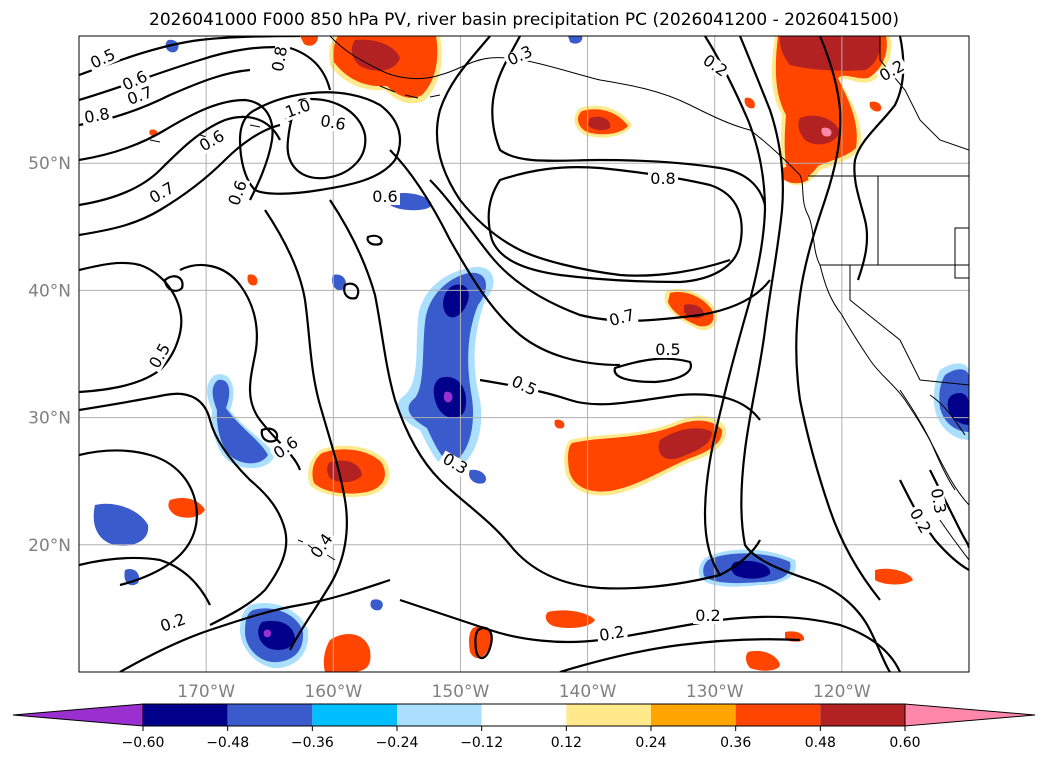  I want to click on canada-coast, so click(884, 340).